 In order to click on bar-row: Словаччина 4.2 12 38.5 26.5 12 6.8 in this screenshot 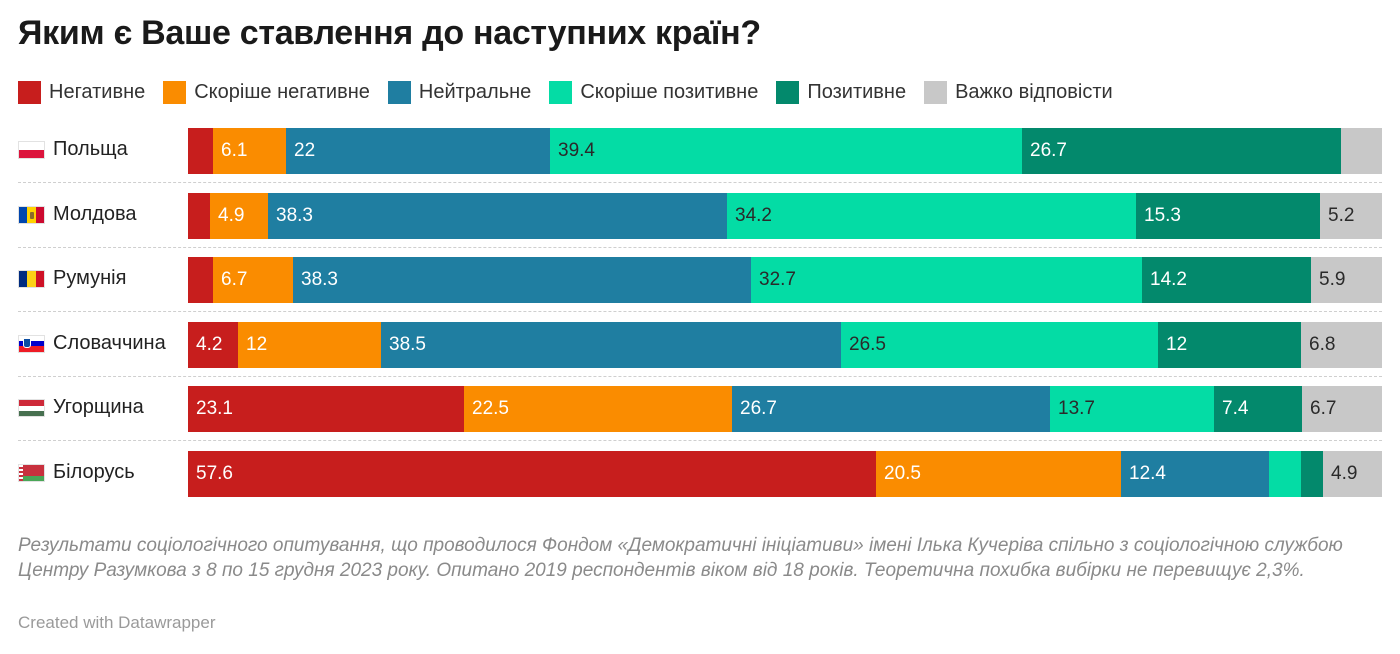, I will do `click(700, 344)`.